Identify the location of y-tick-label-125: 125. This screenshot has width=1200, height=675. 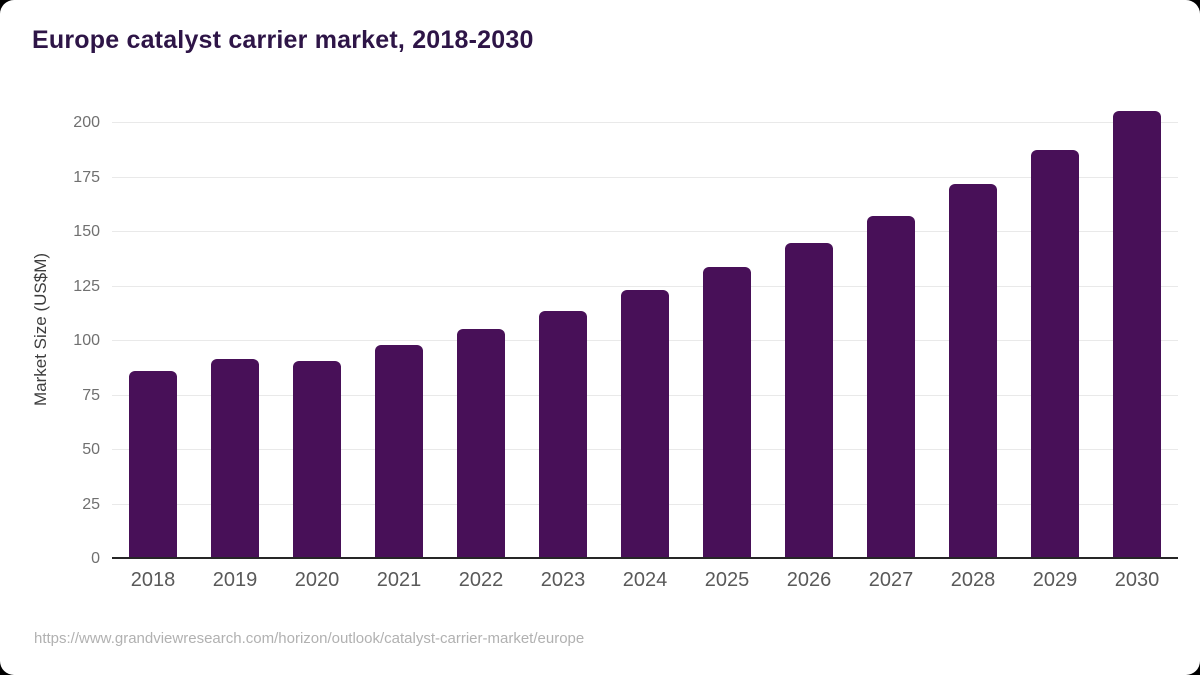
(86, 286).